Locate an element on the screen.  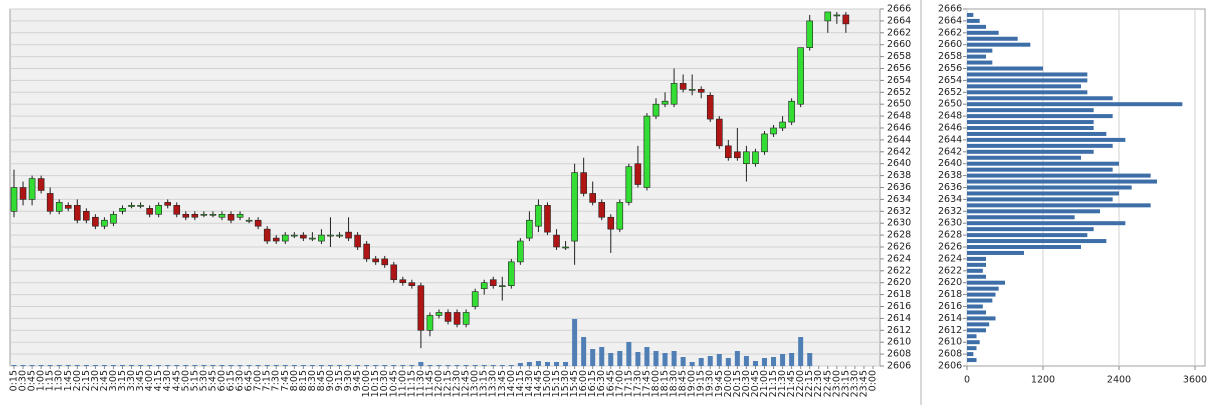
y-tick-label: 2610 is located at coordinates (950, 342).